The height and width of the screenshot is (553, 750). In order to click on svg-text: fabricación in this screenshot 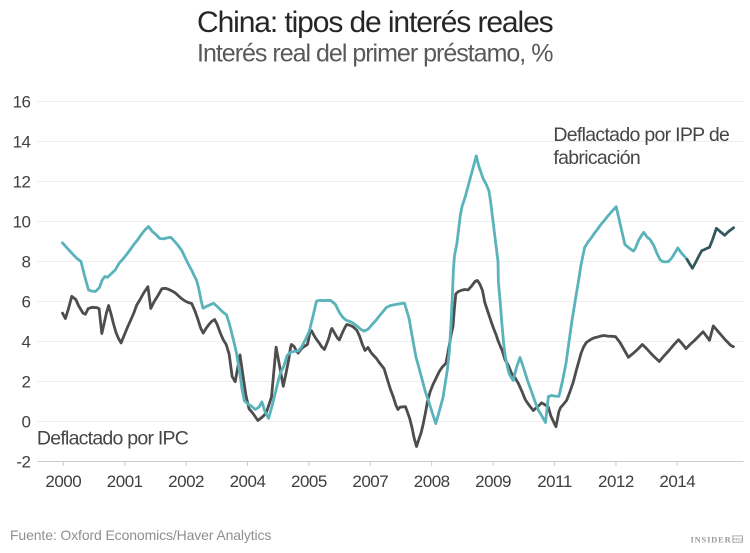, I will do `click(596, 158)`.